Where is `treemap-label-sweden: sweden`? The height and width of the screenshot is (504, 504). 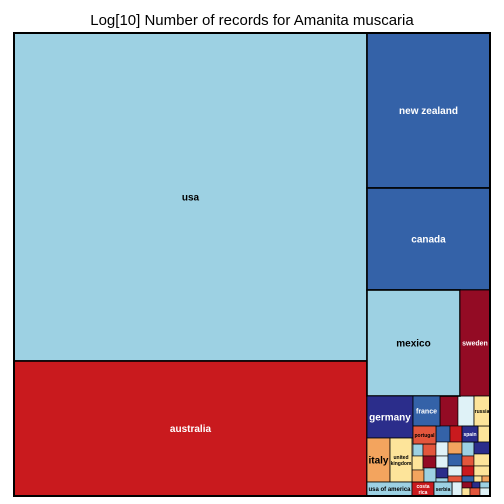
treemap-label-sweden: sweden is located at coordinates (475, 343).